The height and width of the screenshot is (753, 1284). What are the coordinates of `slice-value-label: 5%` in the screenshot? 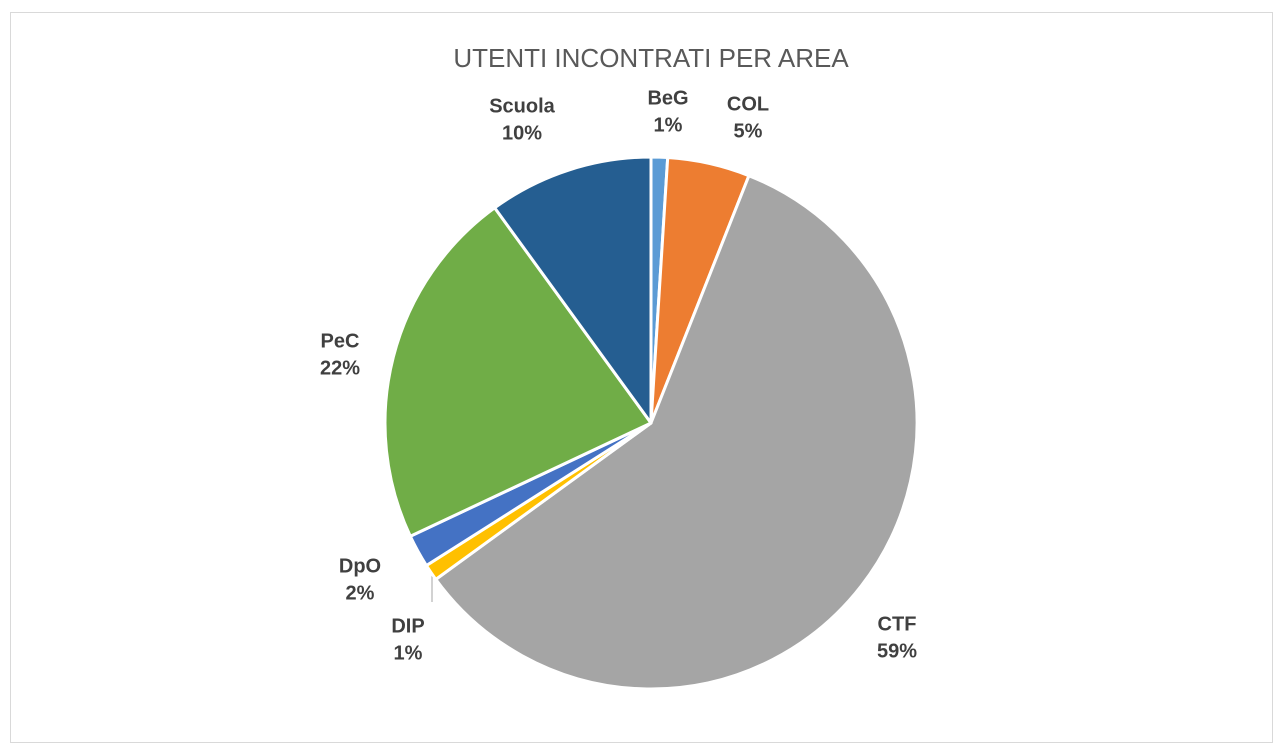 It's located at (748, 131).